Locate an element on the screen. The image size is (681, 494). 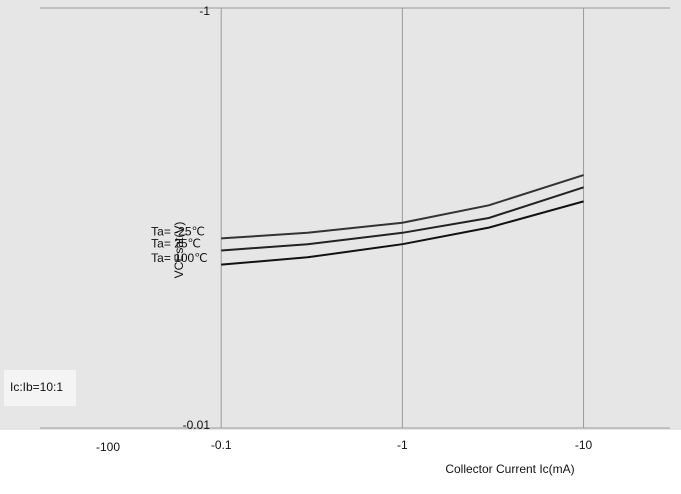
note-box is located at coordinates (40, 388).